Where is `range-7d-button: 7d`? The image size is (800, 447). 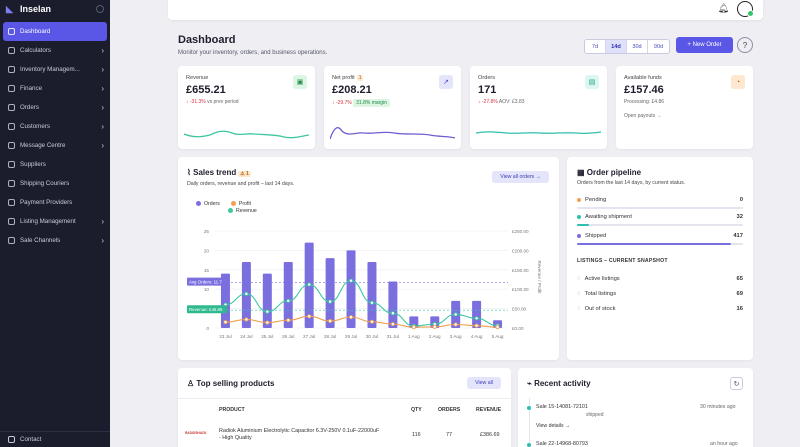 range-7d-button: 7d is located at coordinates (595, 46).